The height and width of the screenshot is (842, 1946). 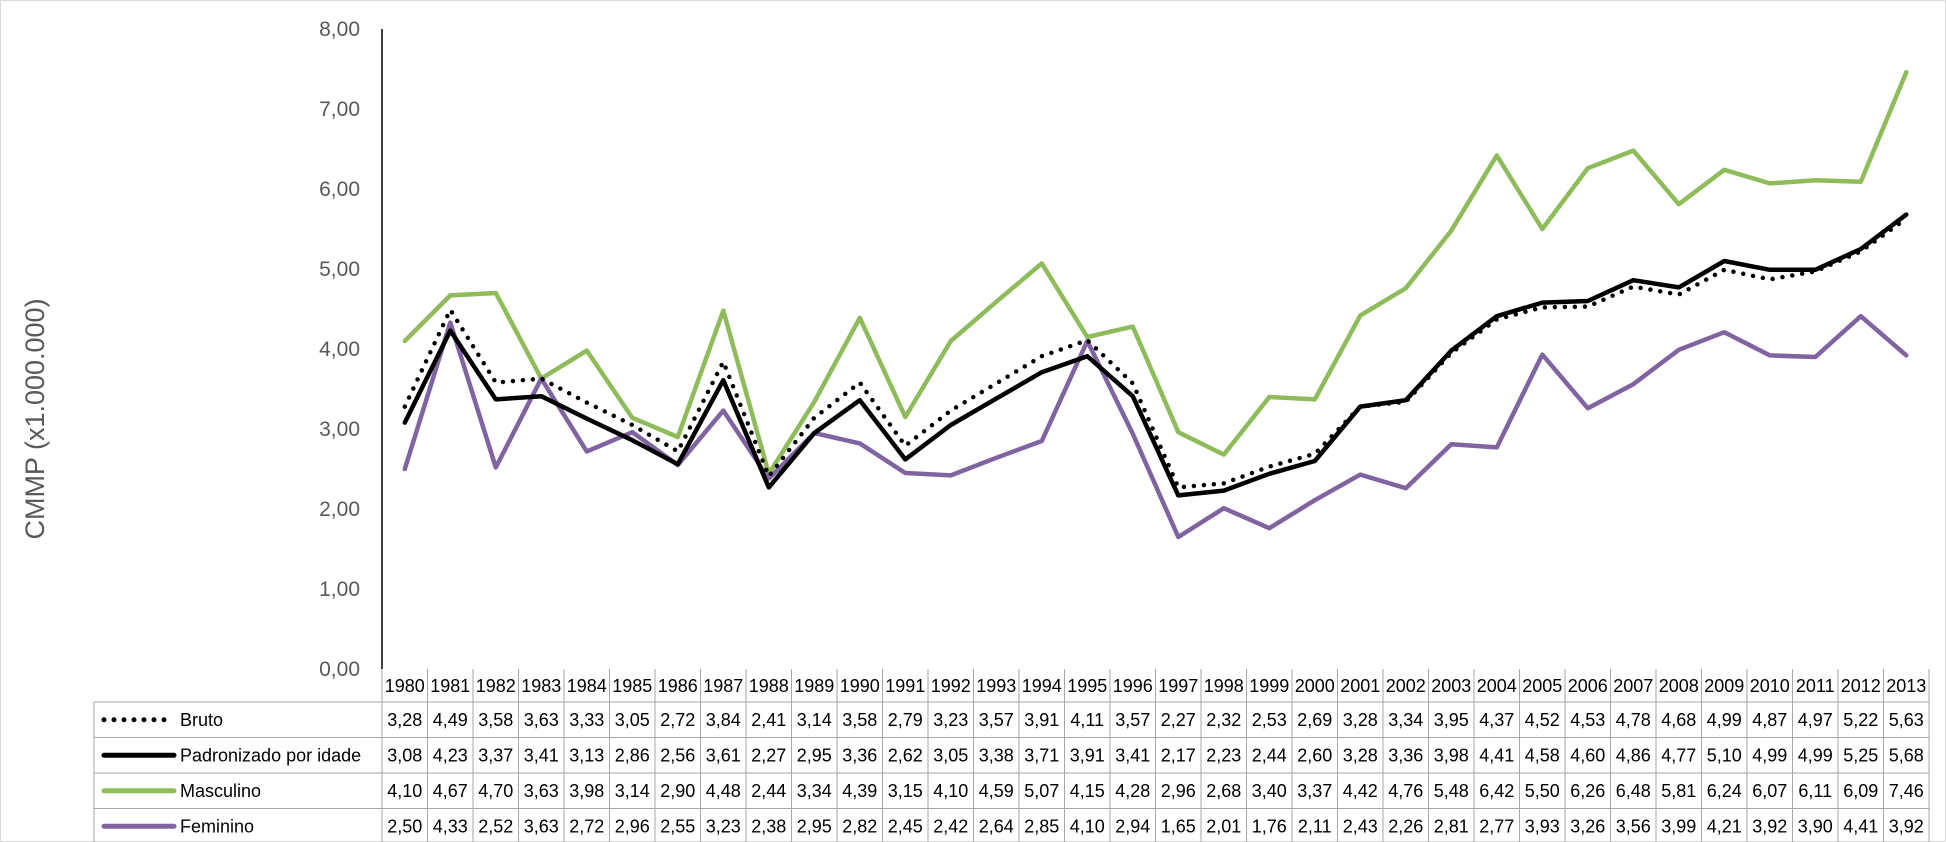 What do you see at coordinates (339, 669) in the screenshot?
I see `y-tick-label: 0,00` at bounding box center [339, 669].